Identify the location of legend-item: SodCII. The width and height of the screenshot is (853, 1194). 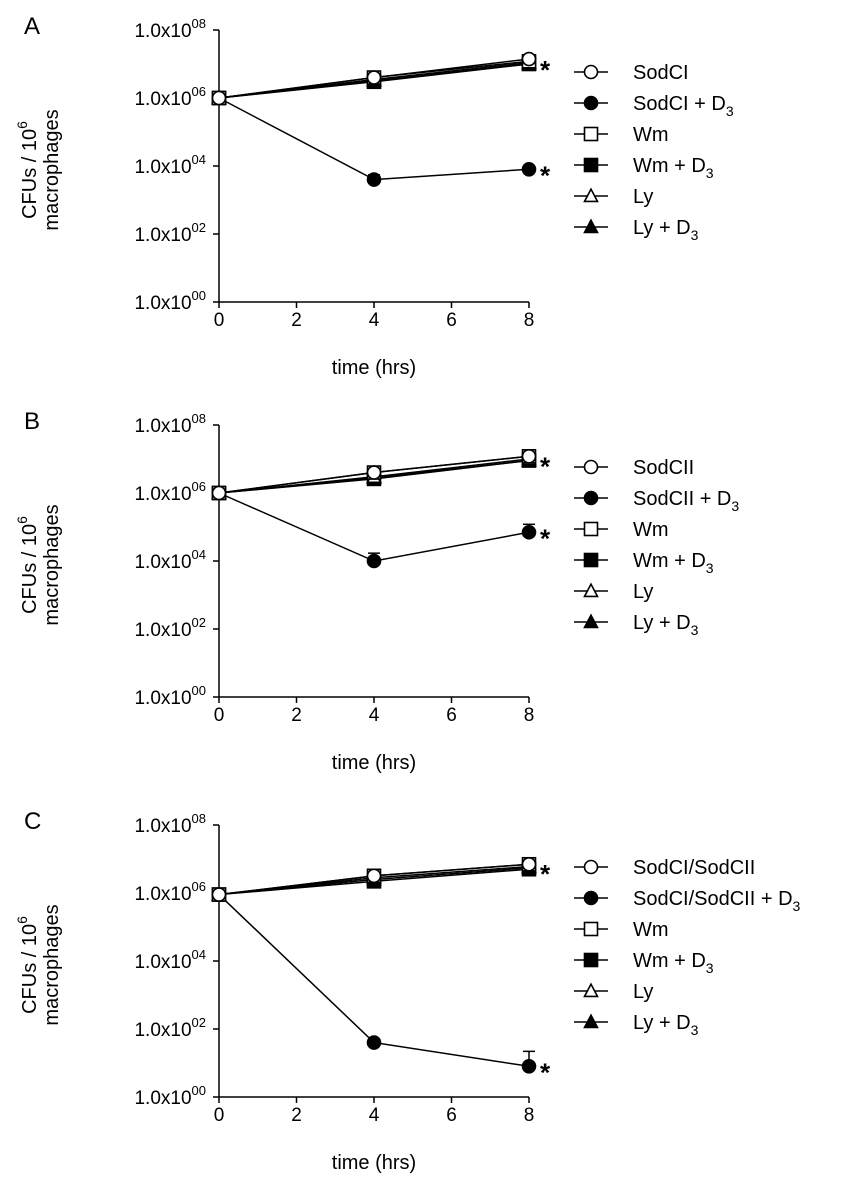
(634, 468).